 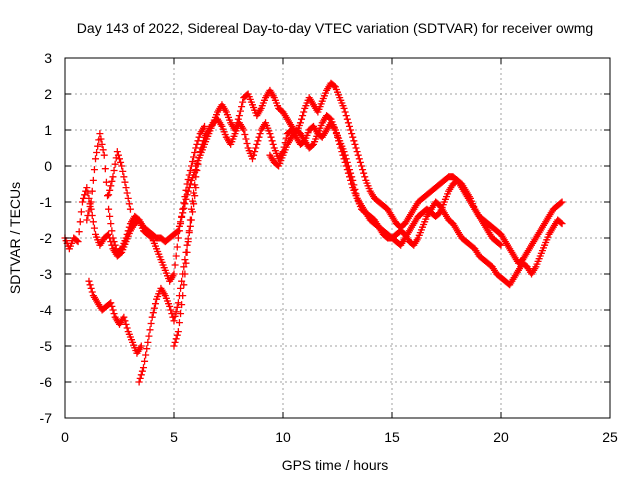 I want to click on series-track-d, so click(x=119, y=180).